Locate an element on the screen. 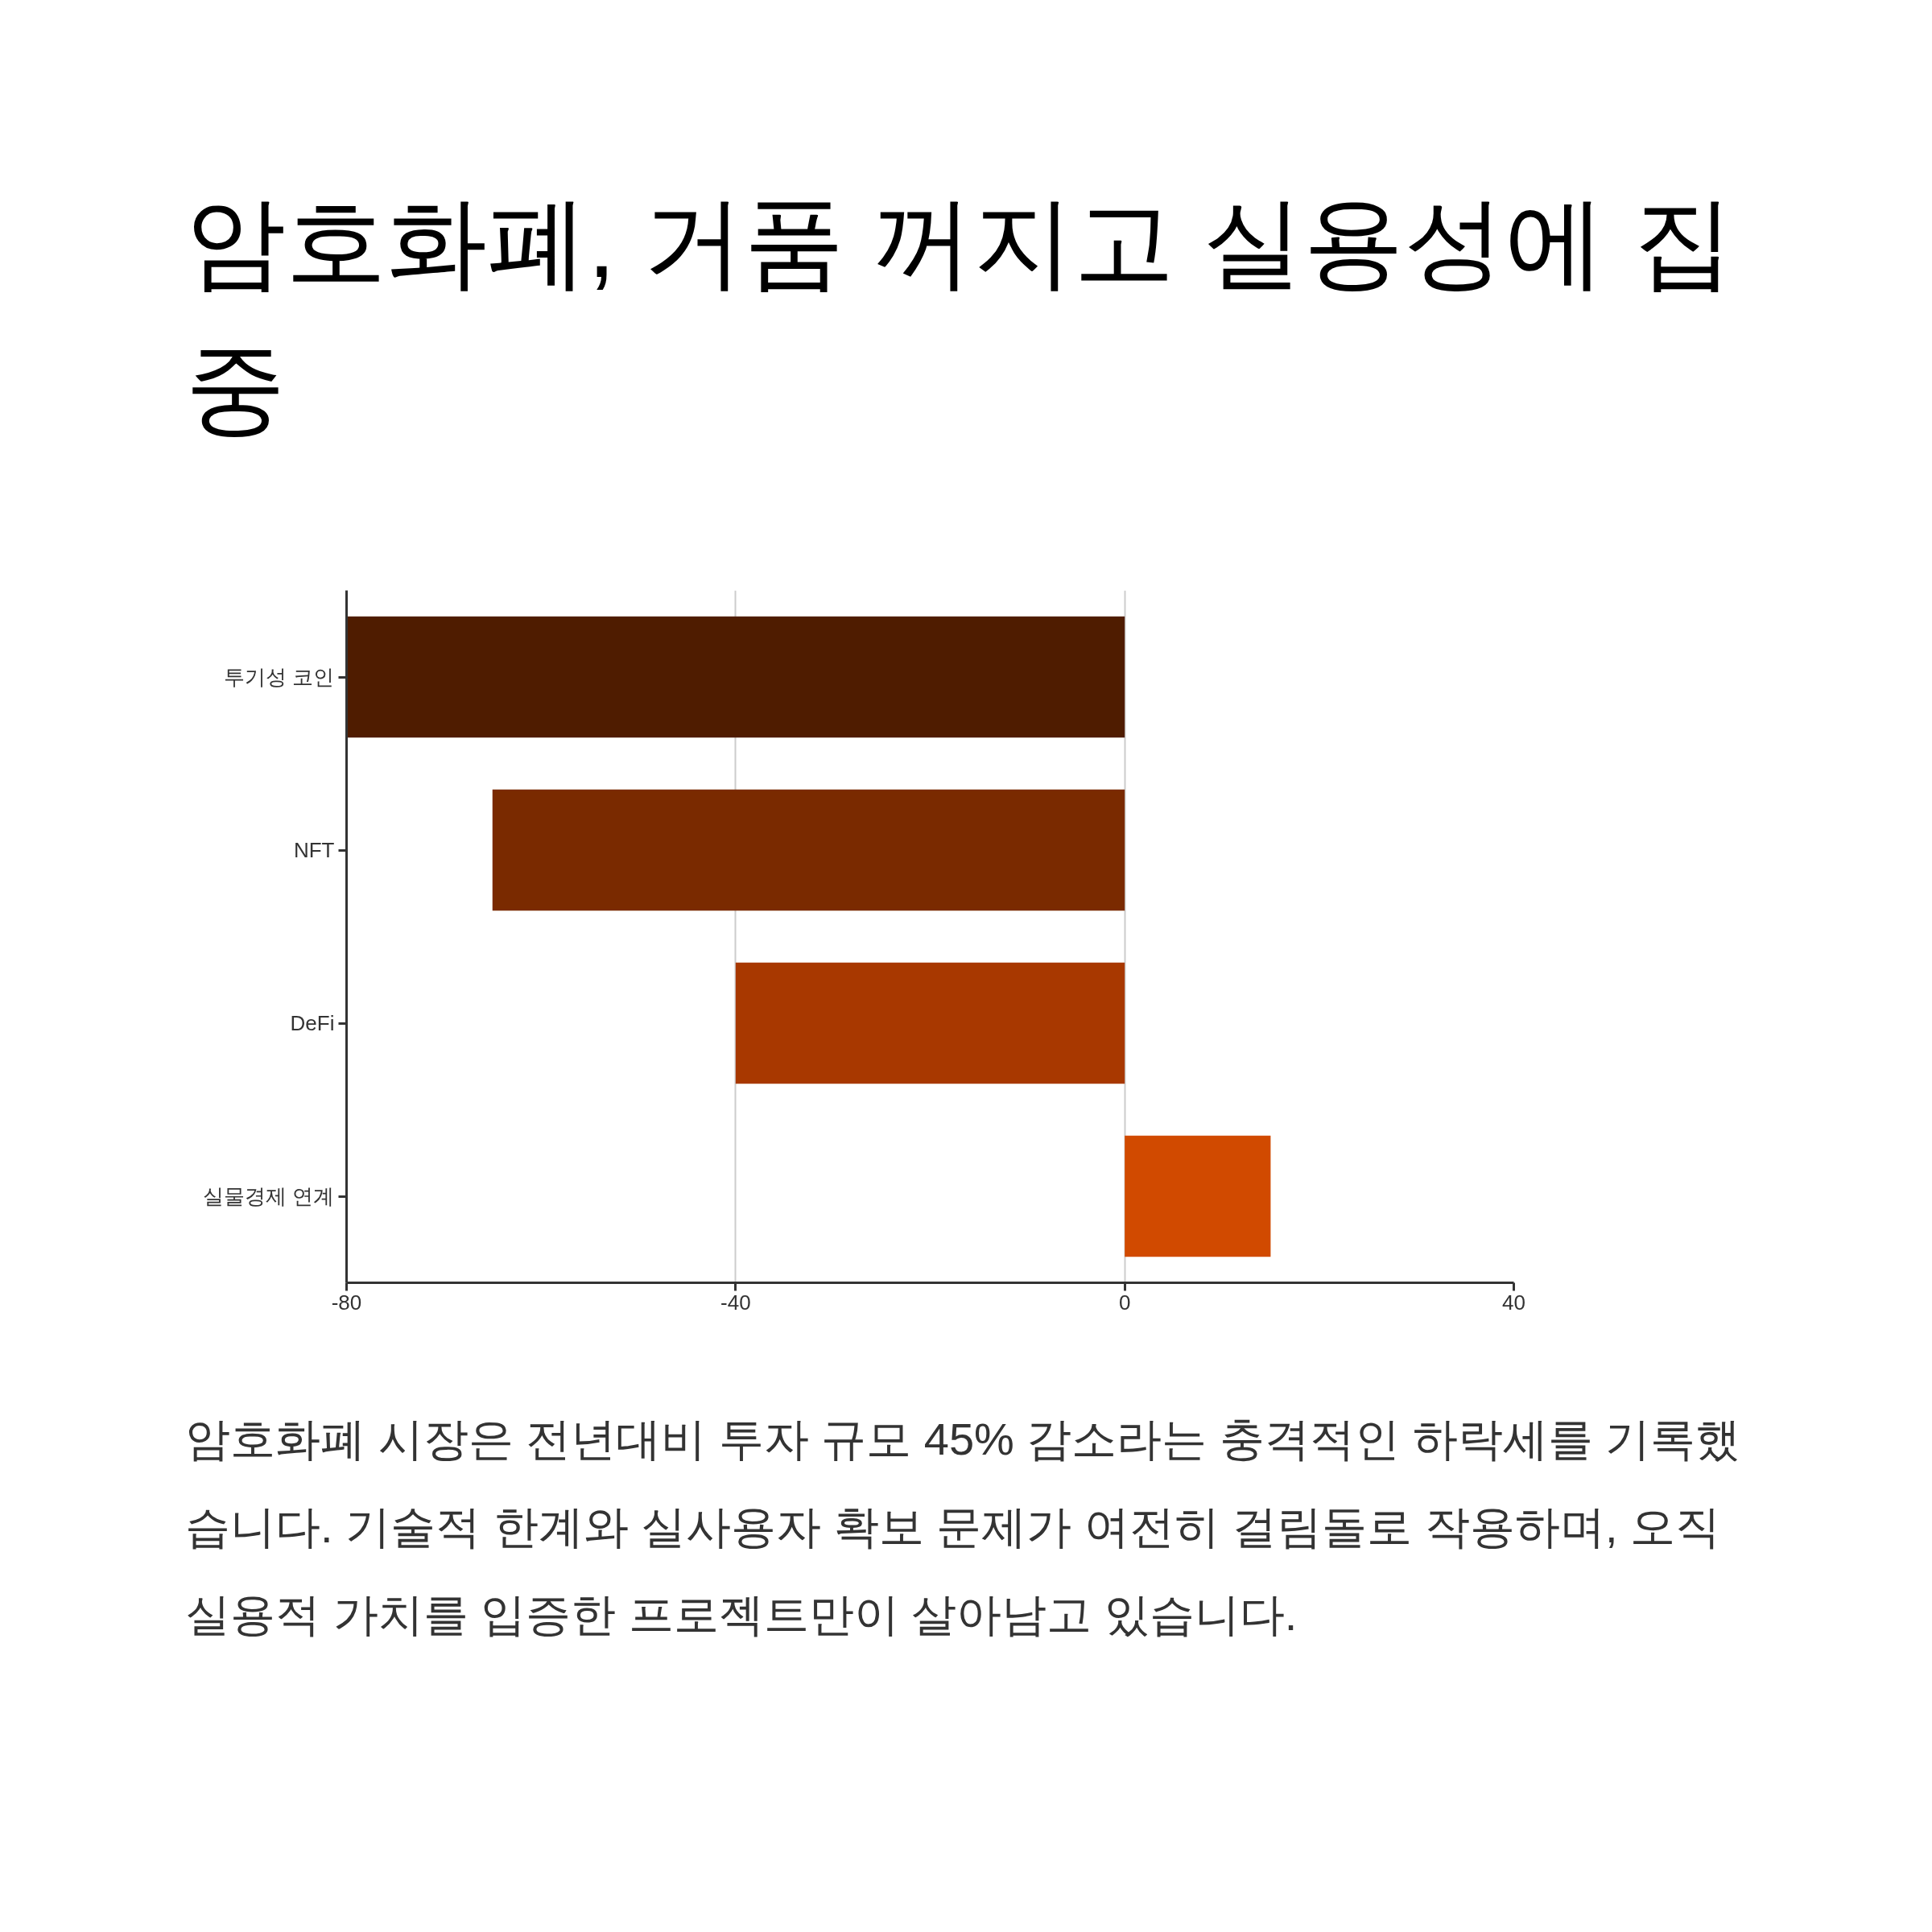 Image resolution: width=1932 pixels, height=1932 pixels. y-tick-label: DeFi is located at coordinates (312, 1022).